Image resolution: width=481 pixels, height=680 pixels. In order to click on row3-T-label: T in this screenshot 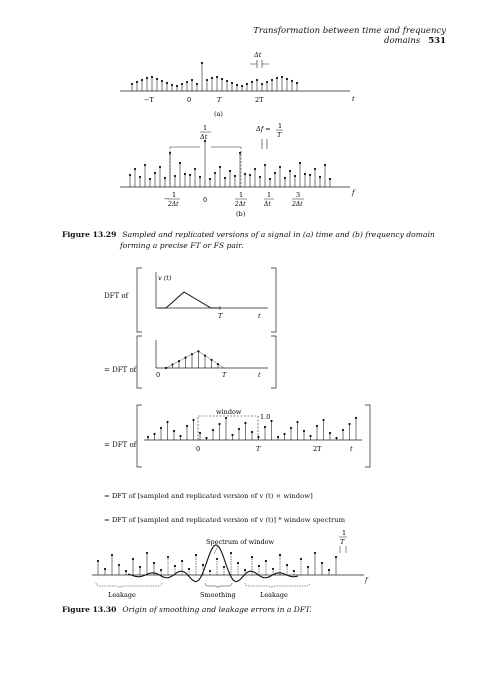, I will do `click(258, 449)`.